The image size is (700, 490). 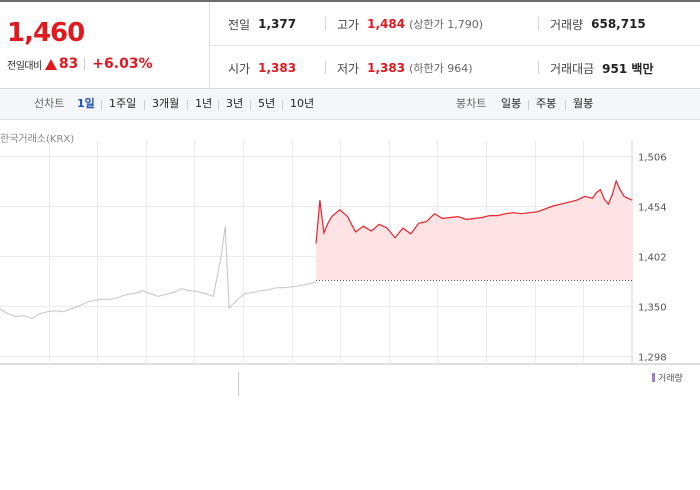 What do you see at coordinates (567, 24) in the screenshot?
I see `stat-label: 거래량` at bounding box center [567, 24].